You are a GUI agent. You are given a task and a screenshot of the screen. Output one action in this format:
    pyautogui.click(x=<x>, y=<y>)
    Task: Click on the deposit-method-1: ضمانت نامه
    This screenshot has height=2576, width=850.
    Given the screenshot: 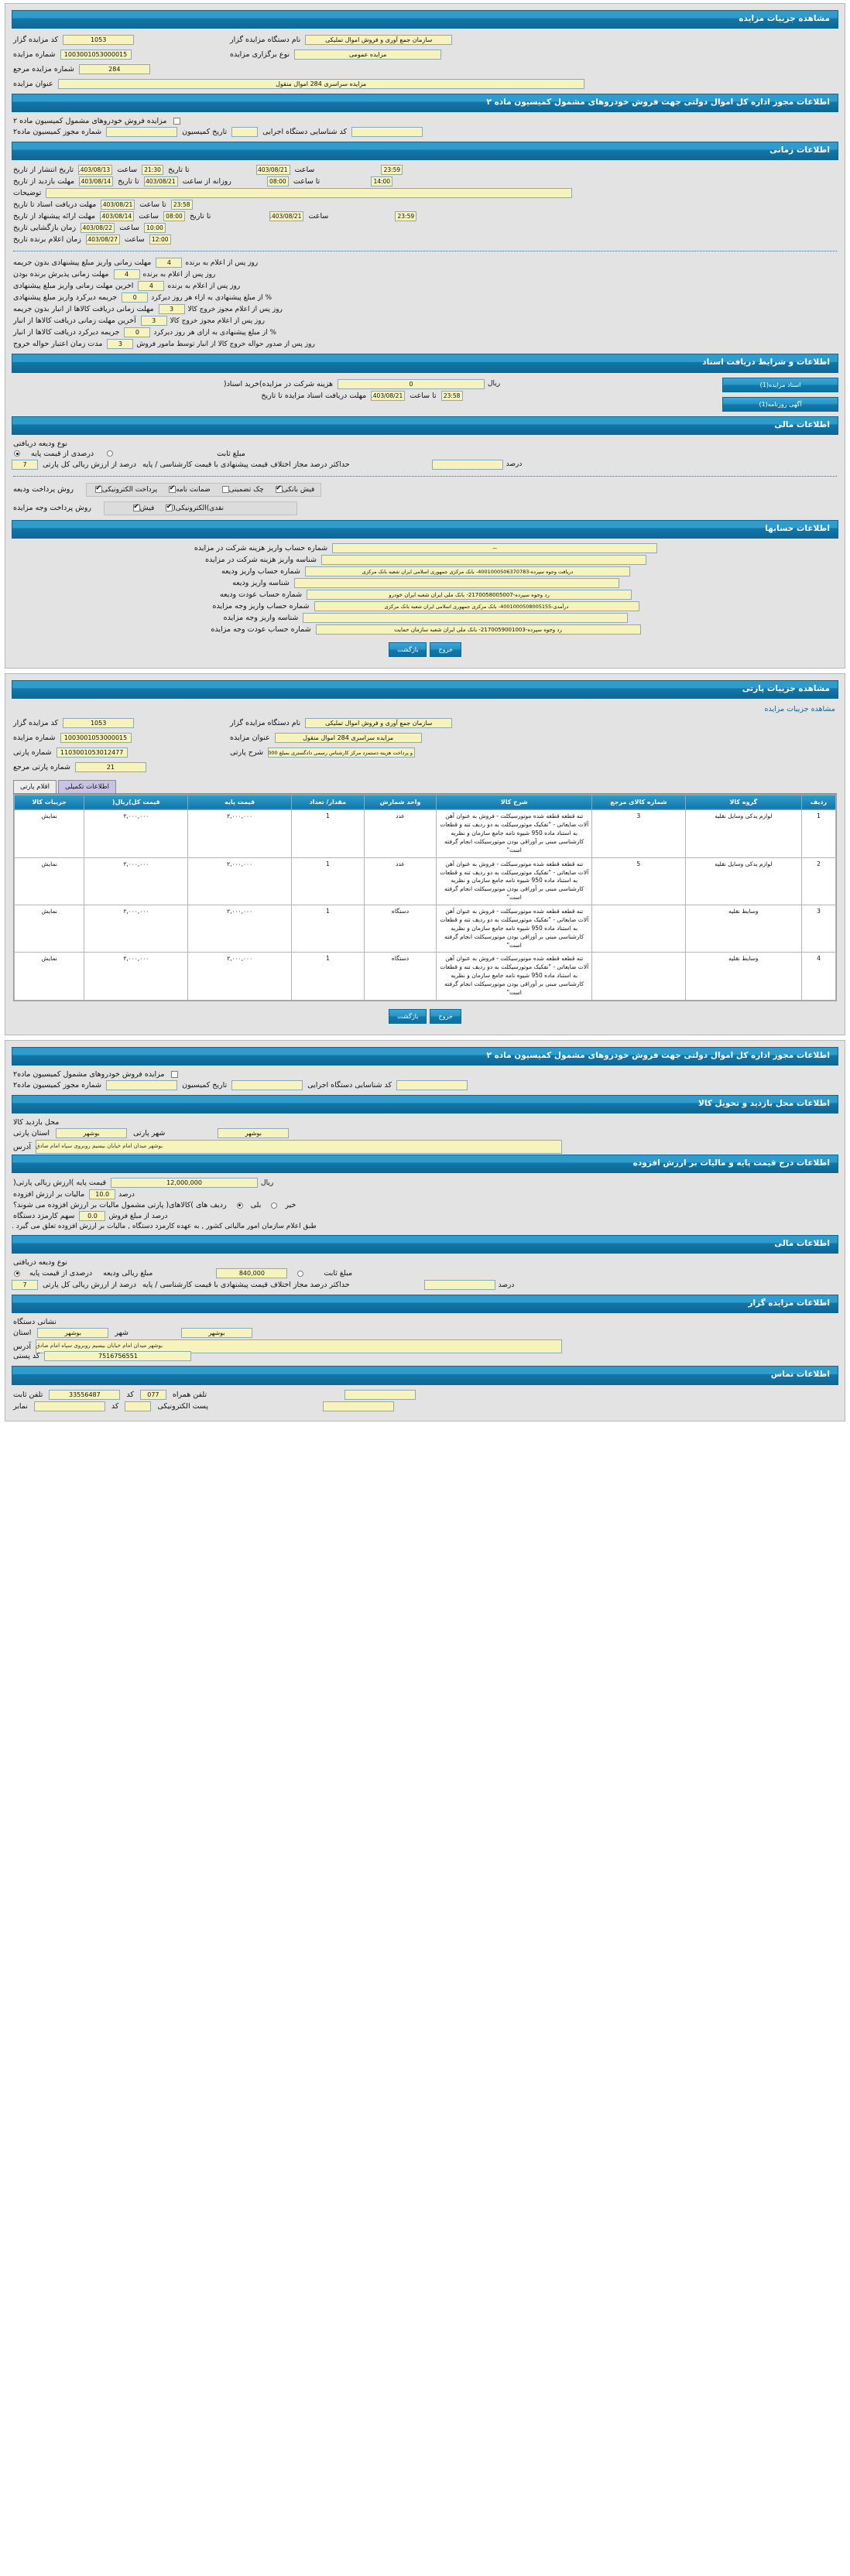 What is the action you would take?
    pyautogui.click(x=188, y=489)
    